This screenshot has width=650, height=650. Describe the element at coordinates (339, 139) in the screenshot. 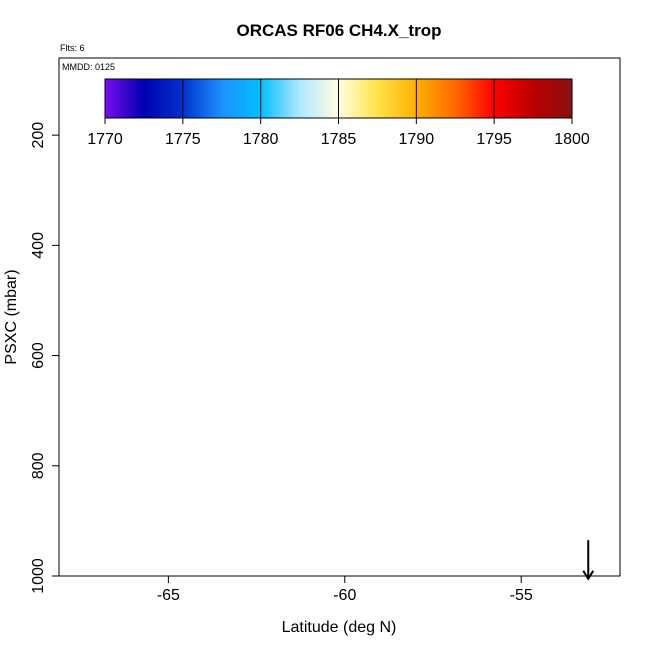

I see `colorbar-tick-label: 1785` at that location.